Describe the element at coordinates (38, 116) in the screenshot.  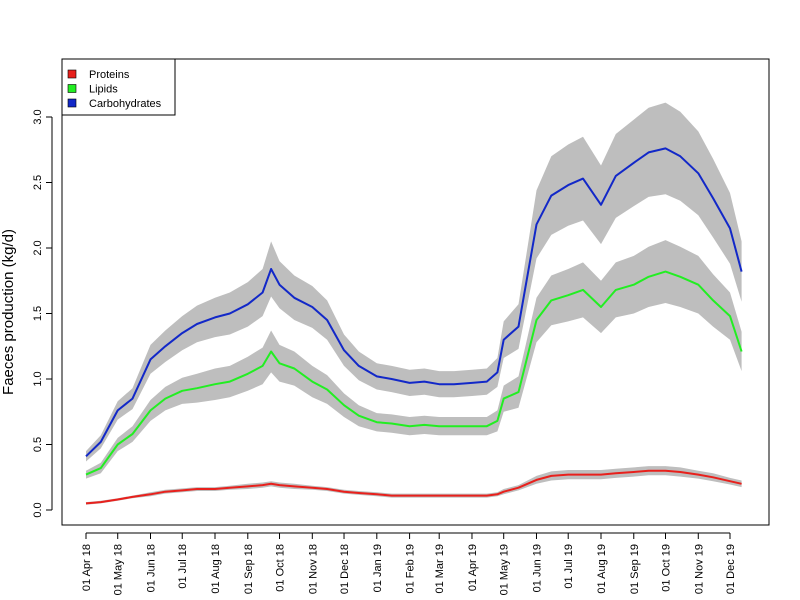
I see `y-tick-label: 3.0` at that location.